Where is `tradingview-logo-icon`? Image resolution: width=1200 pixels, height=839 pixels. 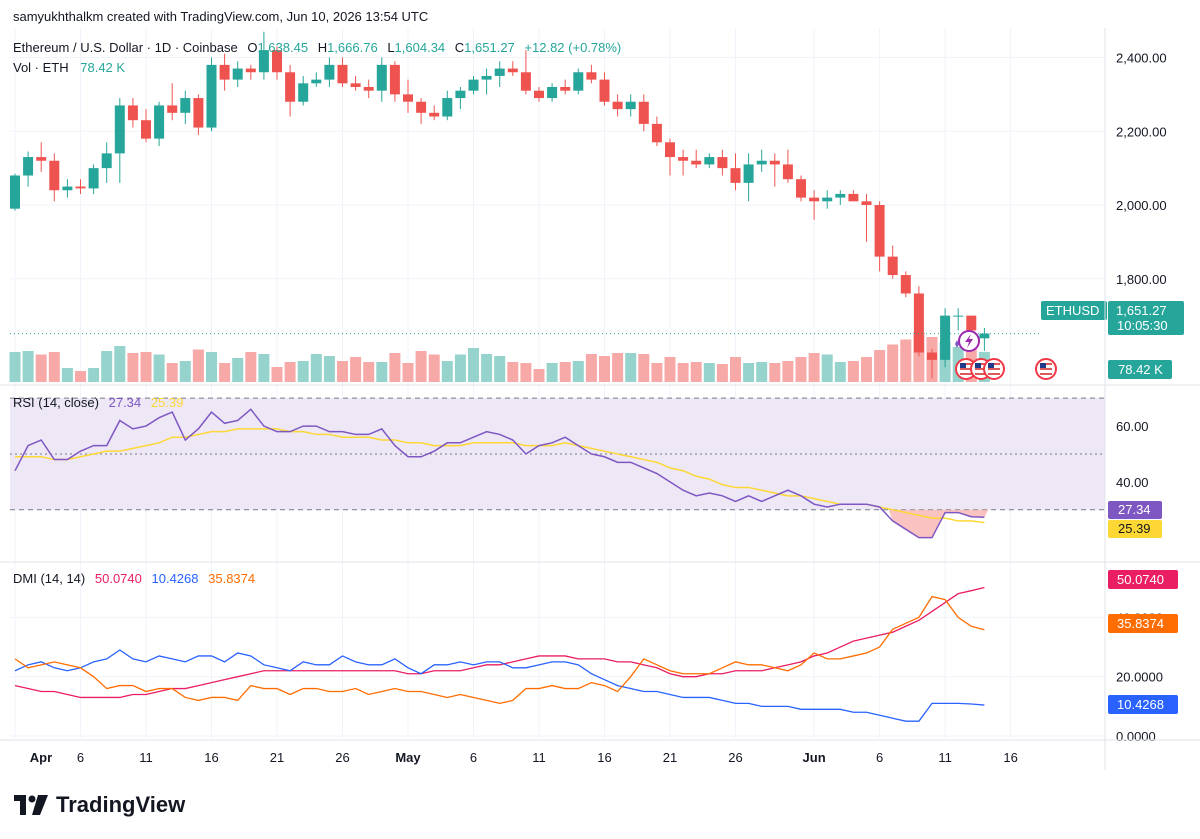
tradingview-logo-icon is located at coordinates (31, 805).